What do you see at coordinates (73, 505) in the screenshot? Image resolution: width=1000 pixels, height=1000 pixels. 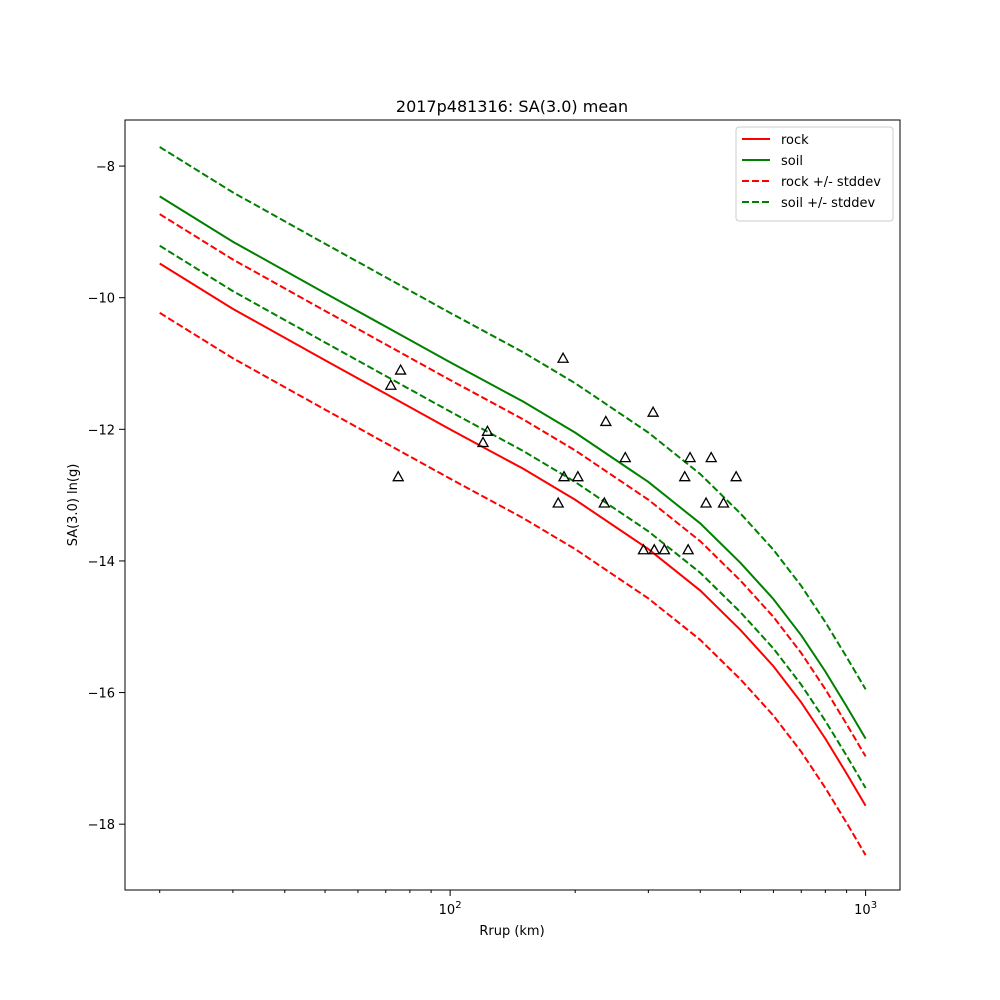 I see `y-axis-label: SA(3.0) ln(g)` at bounding box center [73, 505].